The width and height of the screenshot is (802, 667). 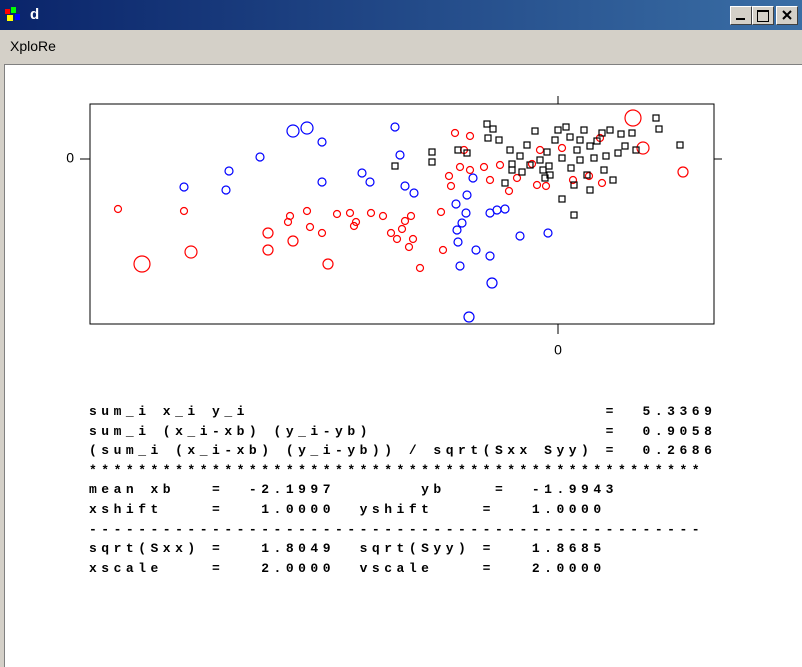 I want to click on menu-item: XploRe, so click(x=33, y=46).